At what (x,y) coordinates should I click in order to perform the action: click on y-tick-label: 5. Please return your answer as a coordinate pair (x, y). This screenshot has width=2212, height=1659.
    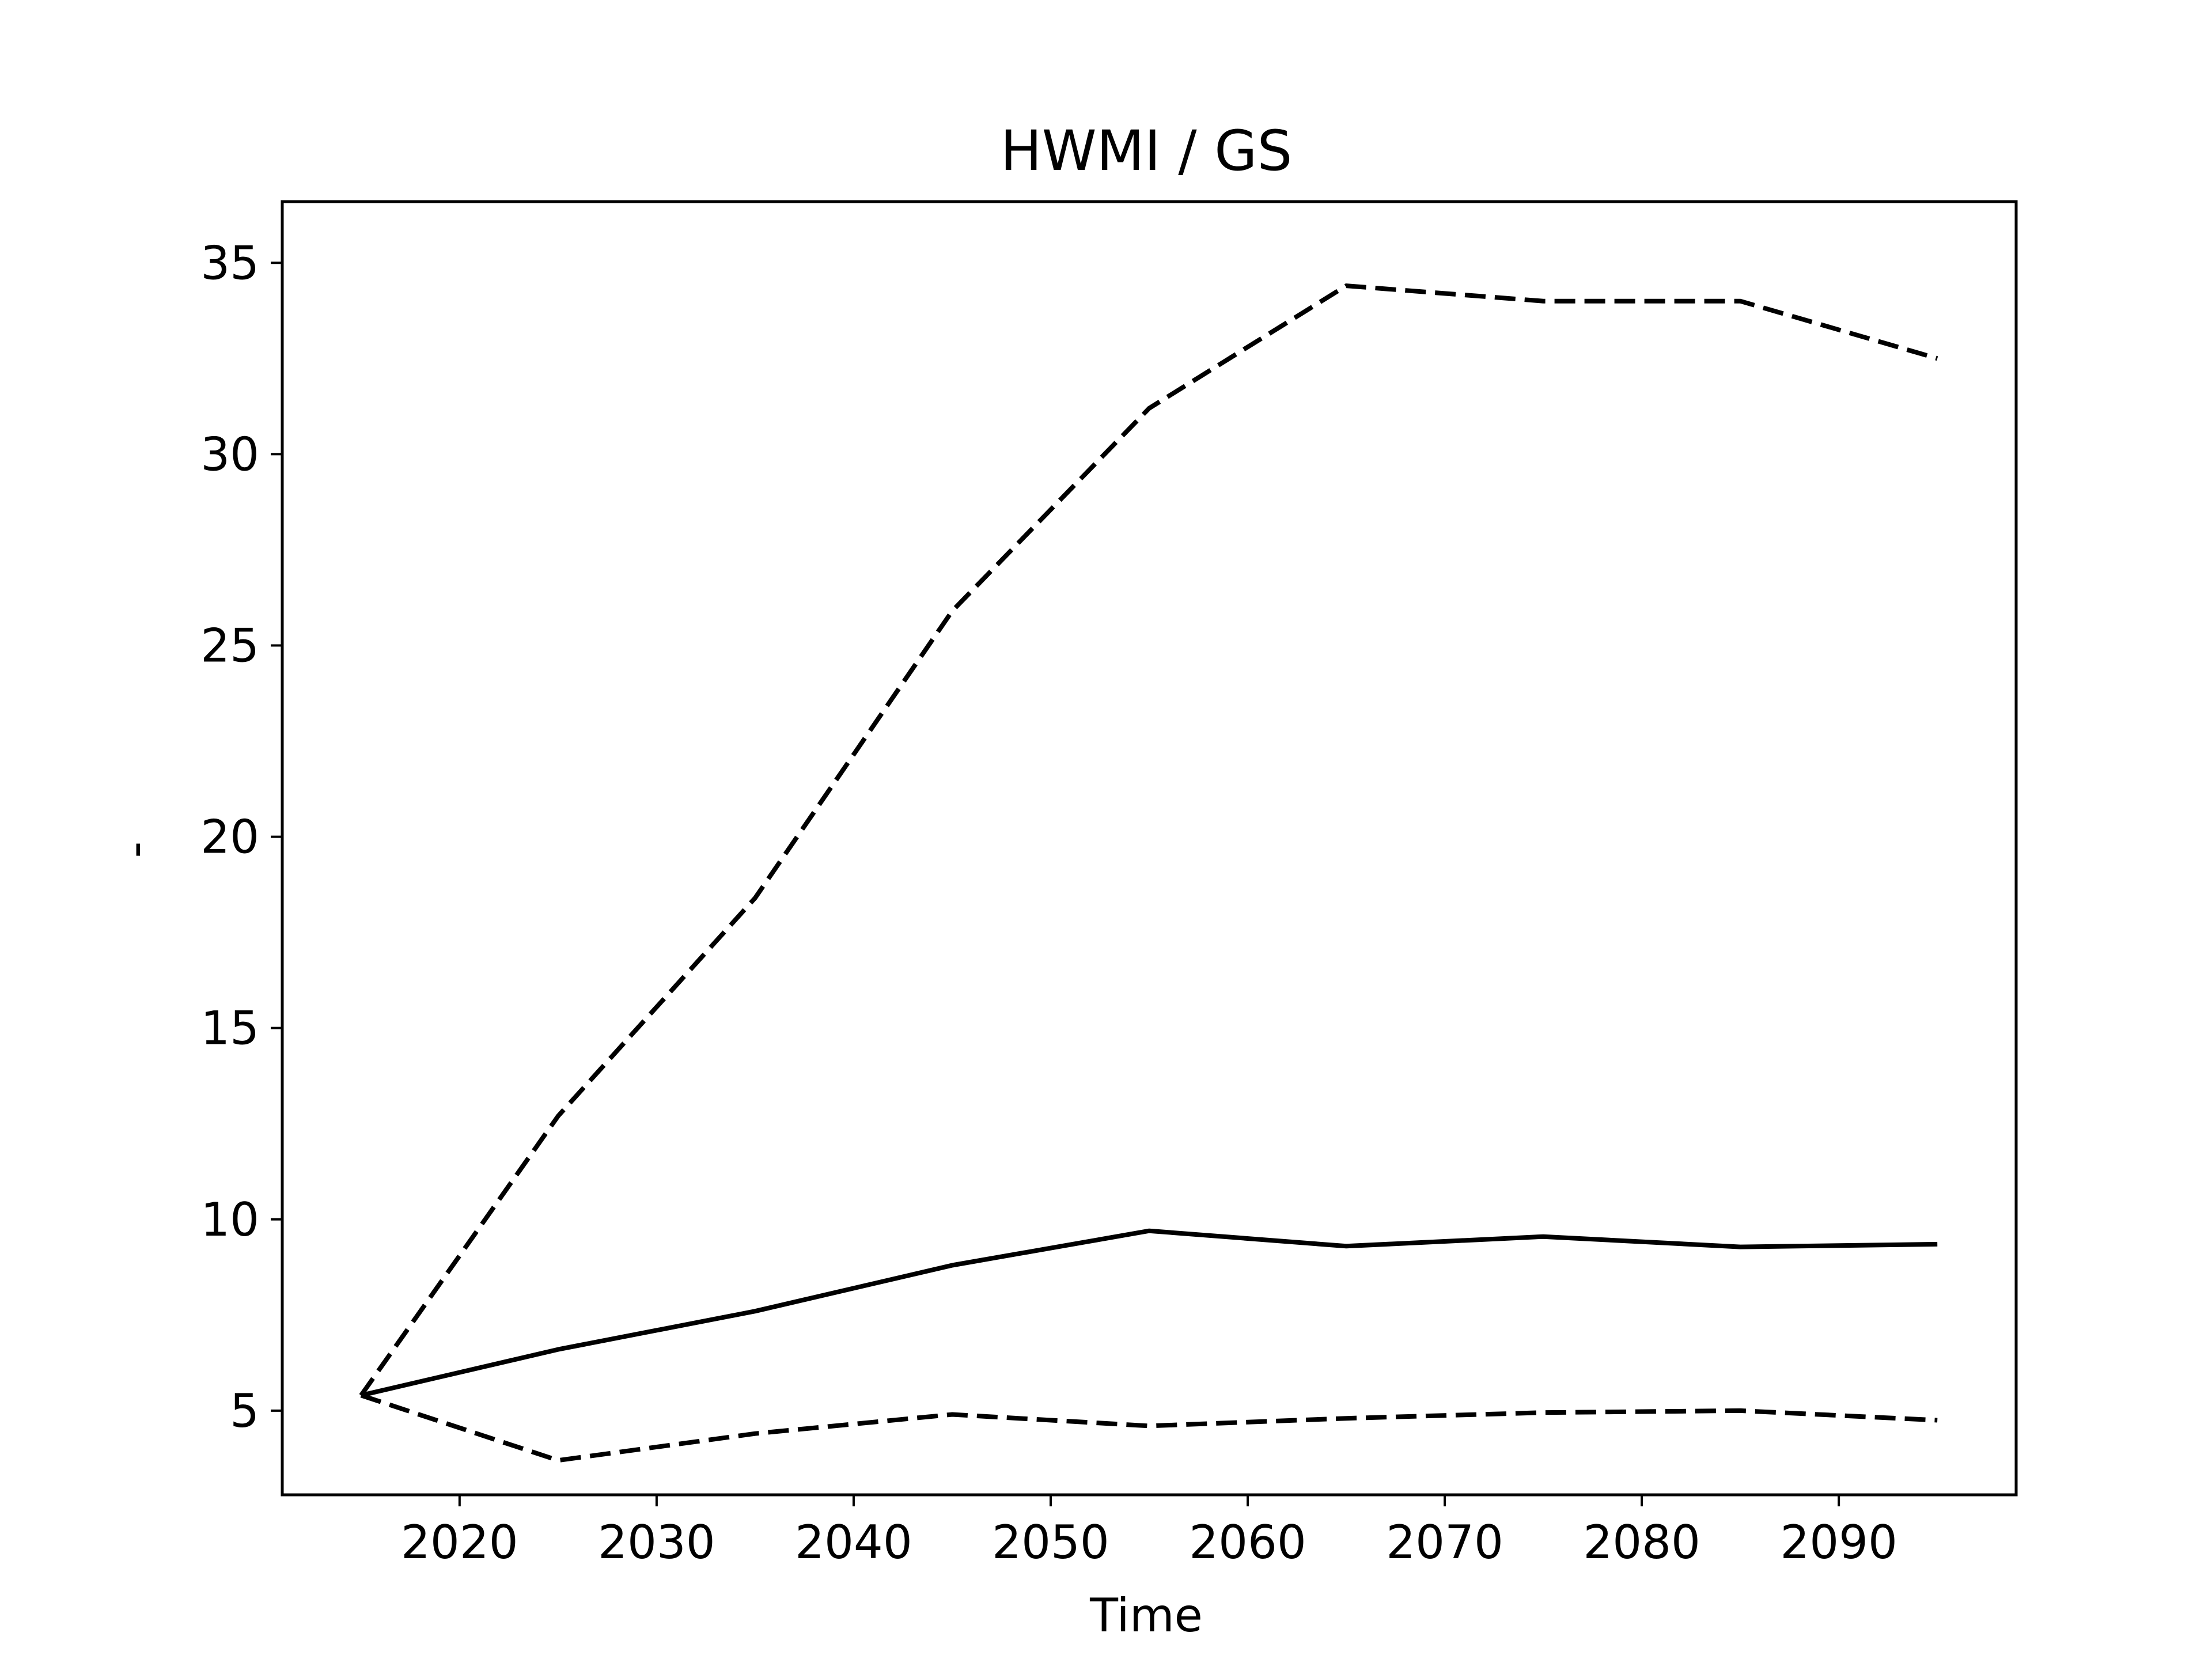
    Looking at the image, I should click on (244, 1411).